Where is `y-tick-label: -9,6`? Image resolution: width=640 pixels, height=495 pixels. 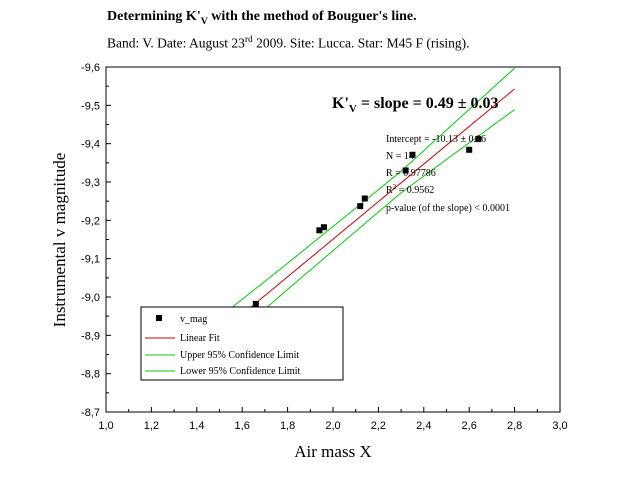
y-tick-label: -9,6 is located at coordinates (90, 68).